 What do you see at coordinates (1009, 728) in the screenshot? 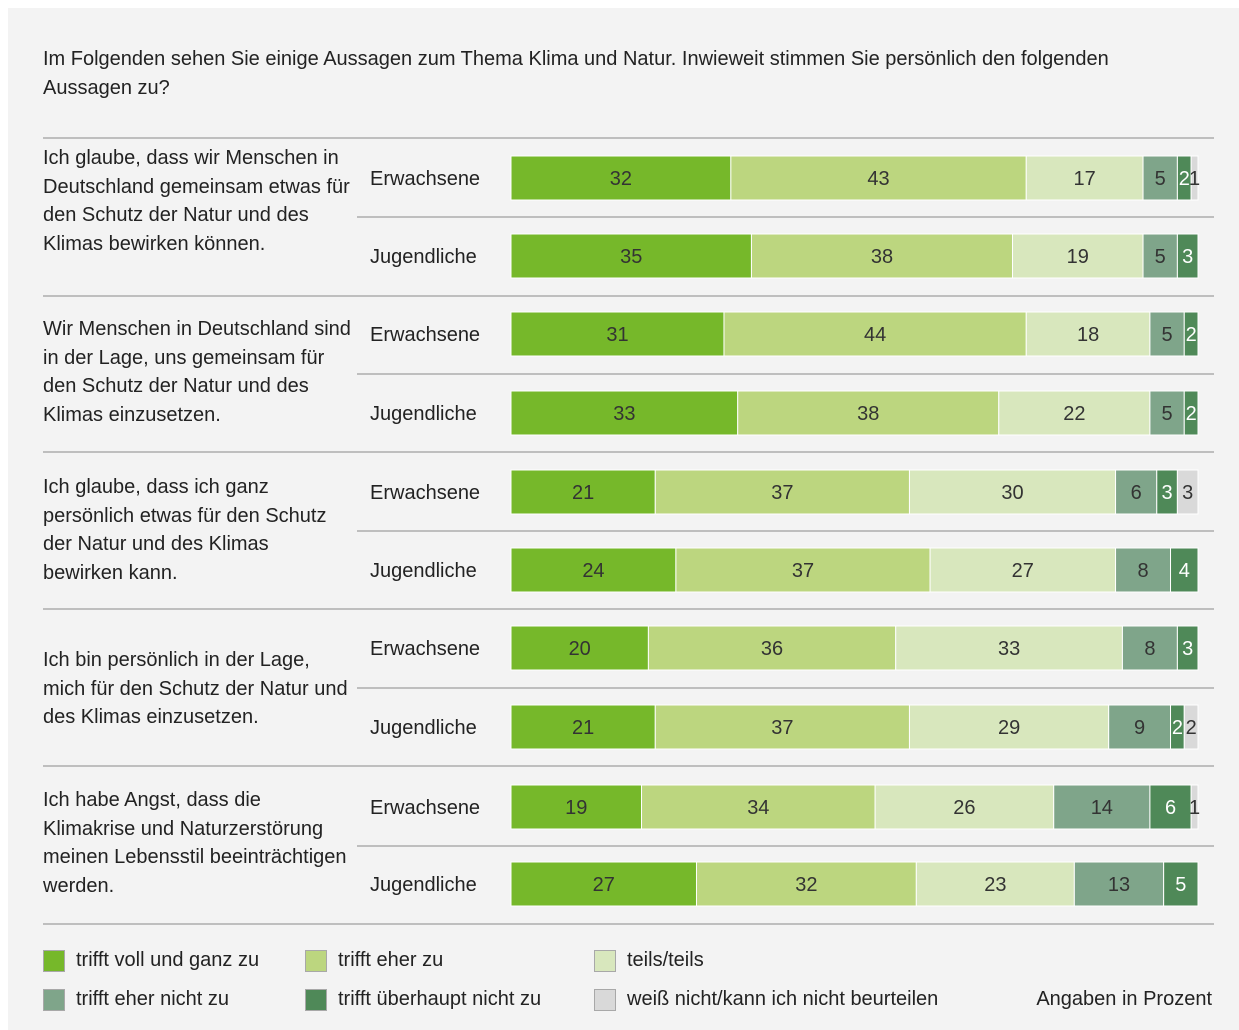
I see `bar-value-label: 29` at bounding box center [1009, 728].